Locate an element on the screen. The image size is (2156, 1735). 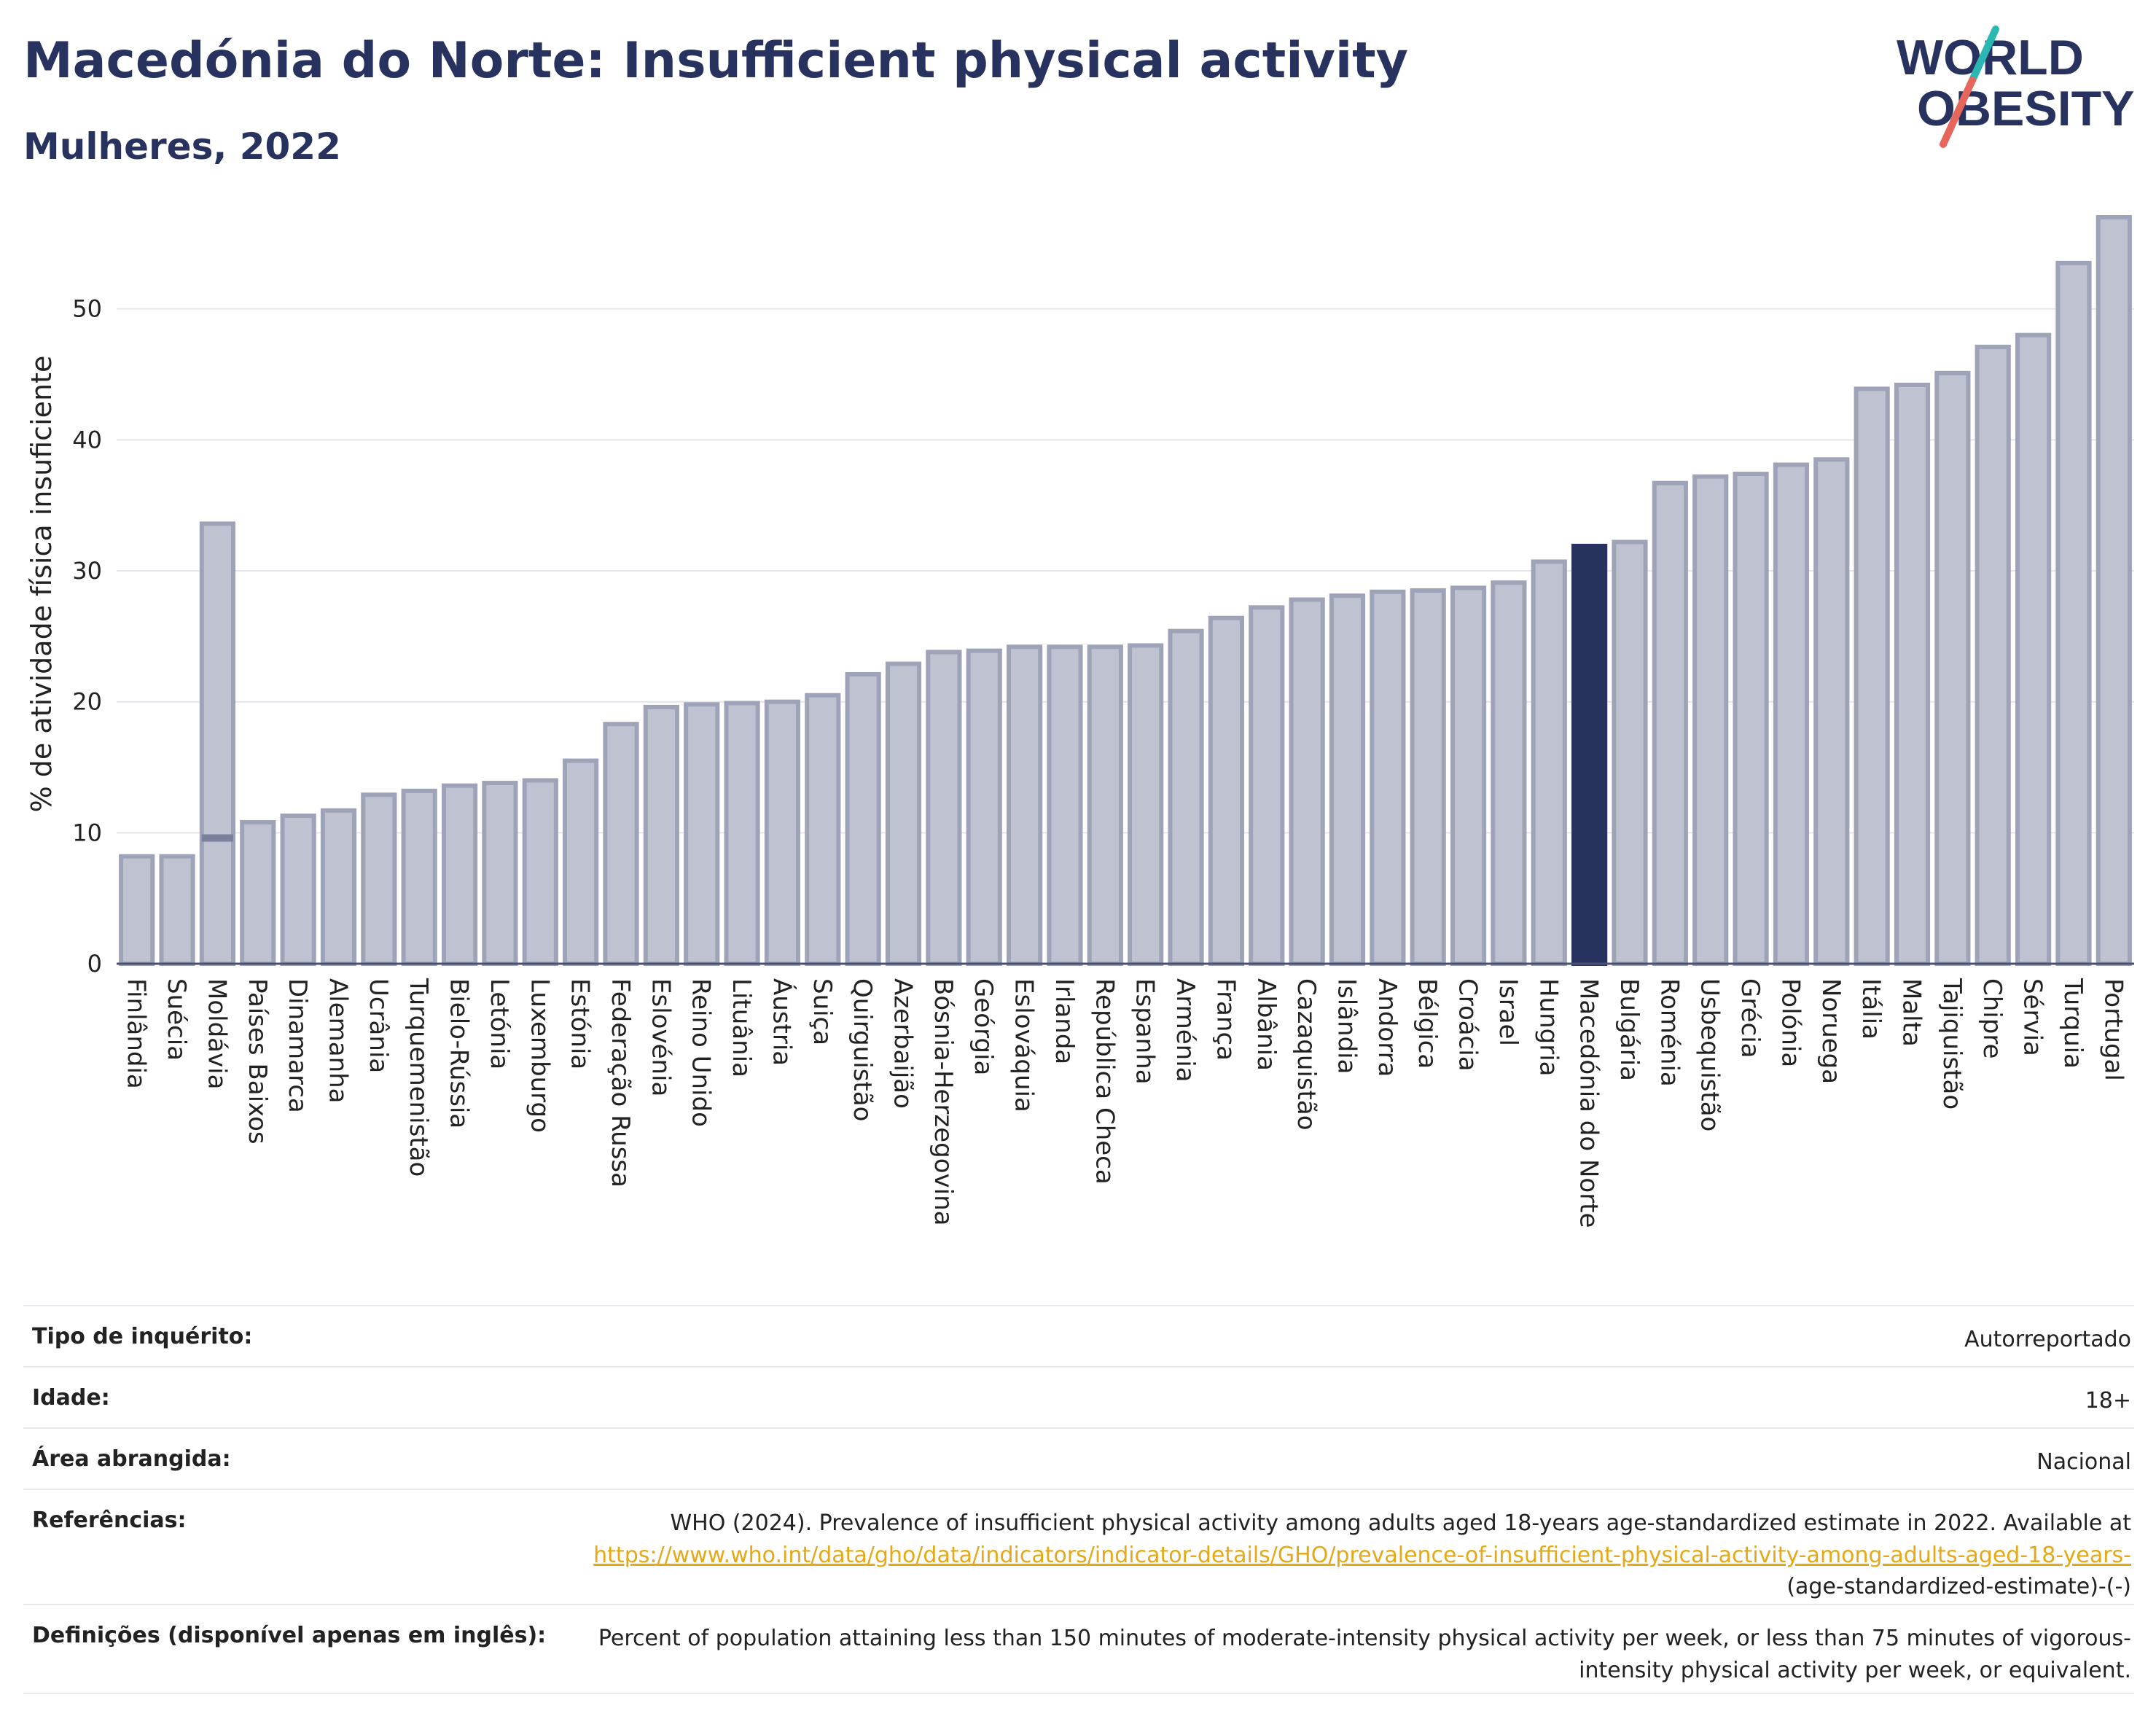
meta-value: 18+ is located at coordinates (2108, 1401).